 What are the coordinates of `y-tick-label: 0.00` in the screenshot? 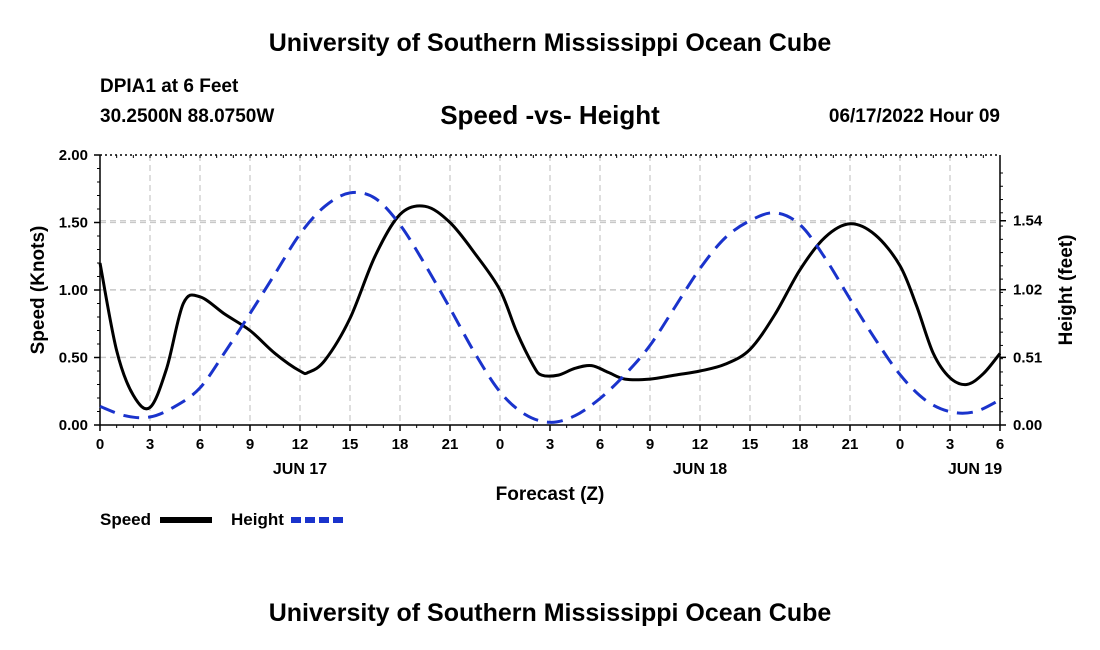 It's located at (73, 425).